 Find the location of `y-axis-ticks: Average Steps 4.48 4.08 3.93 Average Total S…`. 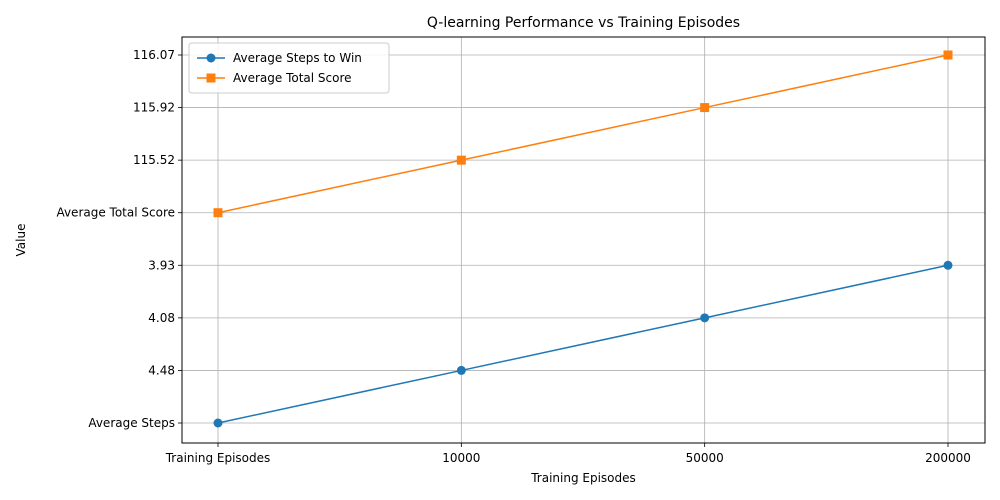

y-axis-ticks: Average Steps 4.48 4.08 3.93 Average Total S… is located at coordinates (119, 239).